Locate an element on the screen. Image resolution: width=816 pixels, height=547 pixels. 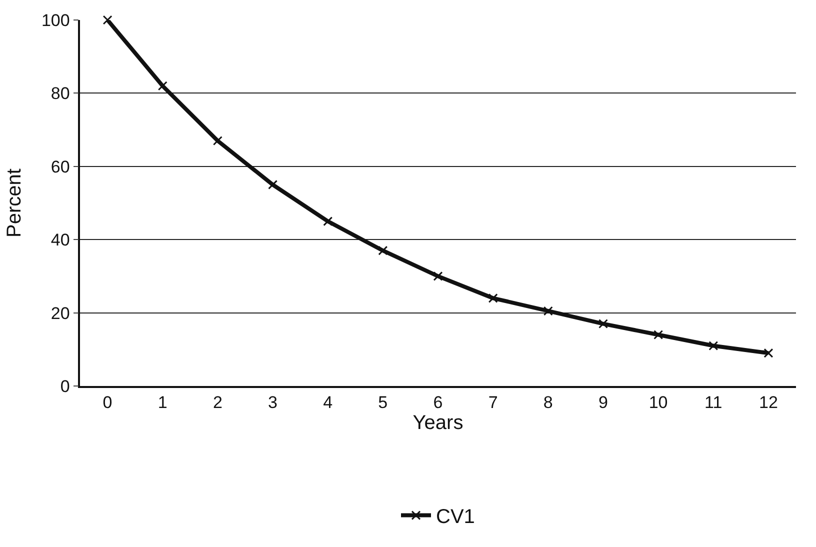
y-tick-label: 60 is located at coordinates (60, 166).